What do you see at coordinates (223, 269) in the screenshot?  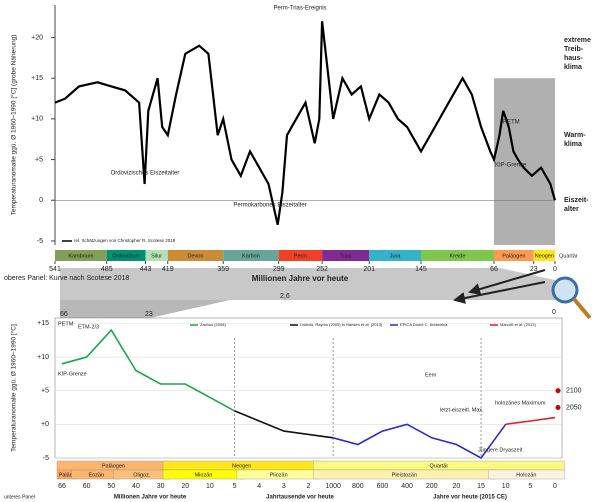 I see `x-tick-label: 359` at bounding box center [223, 269].